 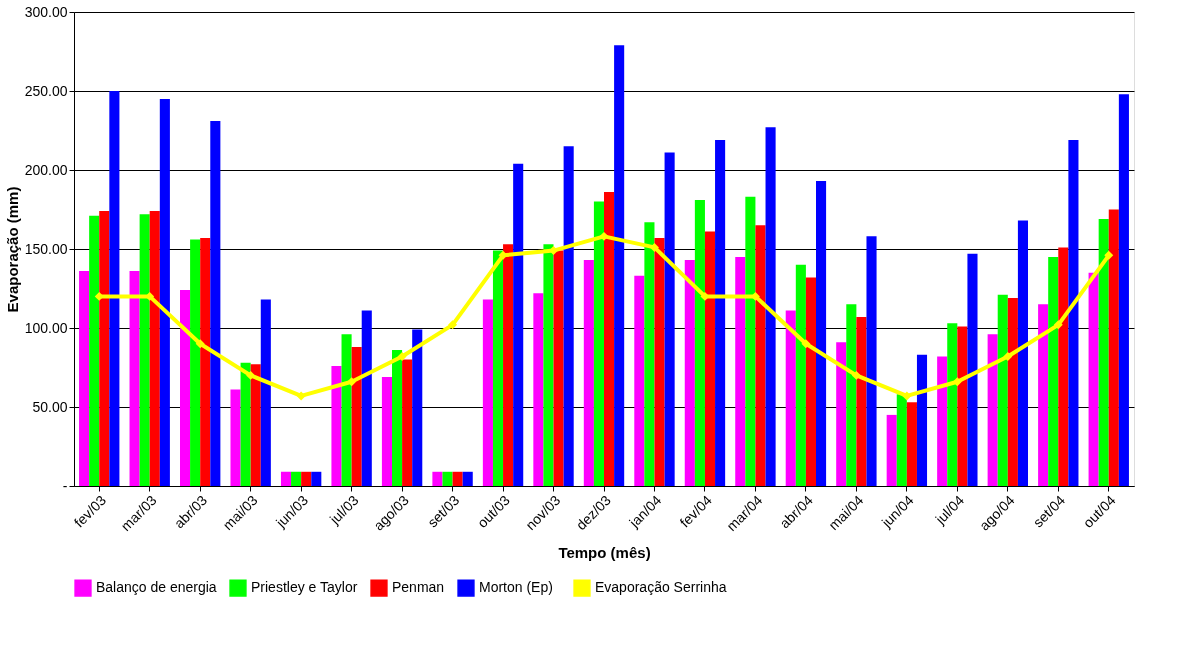 What do you see at coordinates (46, 90) in the screenshot?
I see `y-tick-label: 250.00` at bounding box center [46, 90].